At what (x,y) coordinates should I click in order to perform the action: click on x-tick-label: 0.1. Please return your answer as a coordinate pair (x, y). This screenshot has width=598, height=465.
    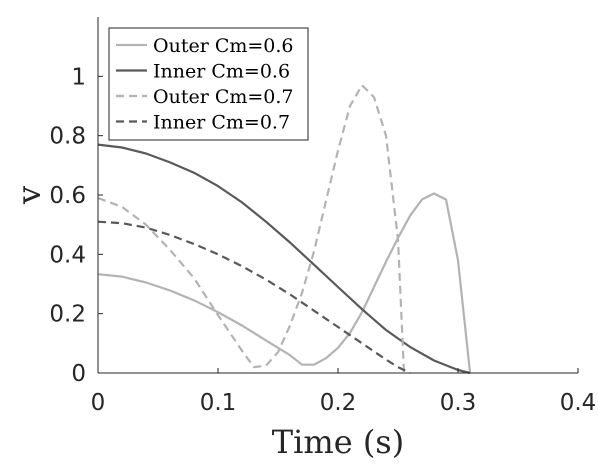
    Looking at the image, I should click on (218, 403).